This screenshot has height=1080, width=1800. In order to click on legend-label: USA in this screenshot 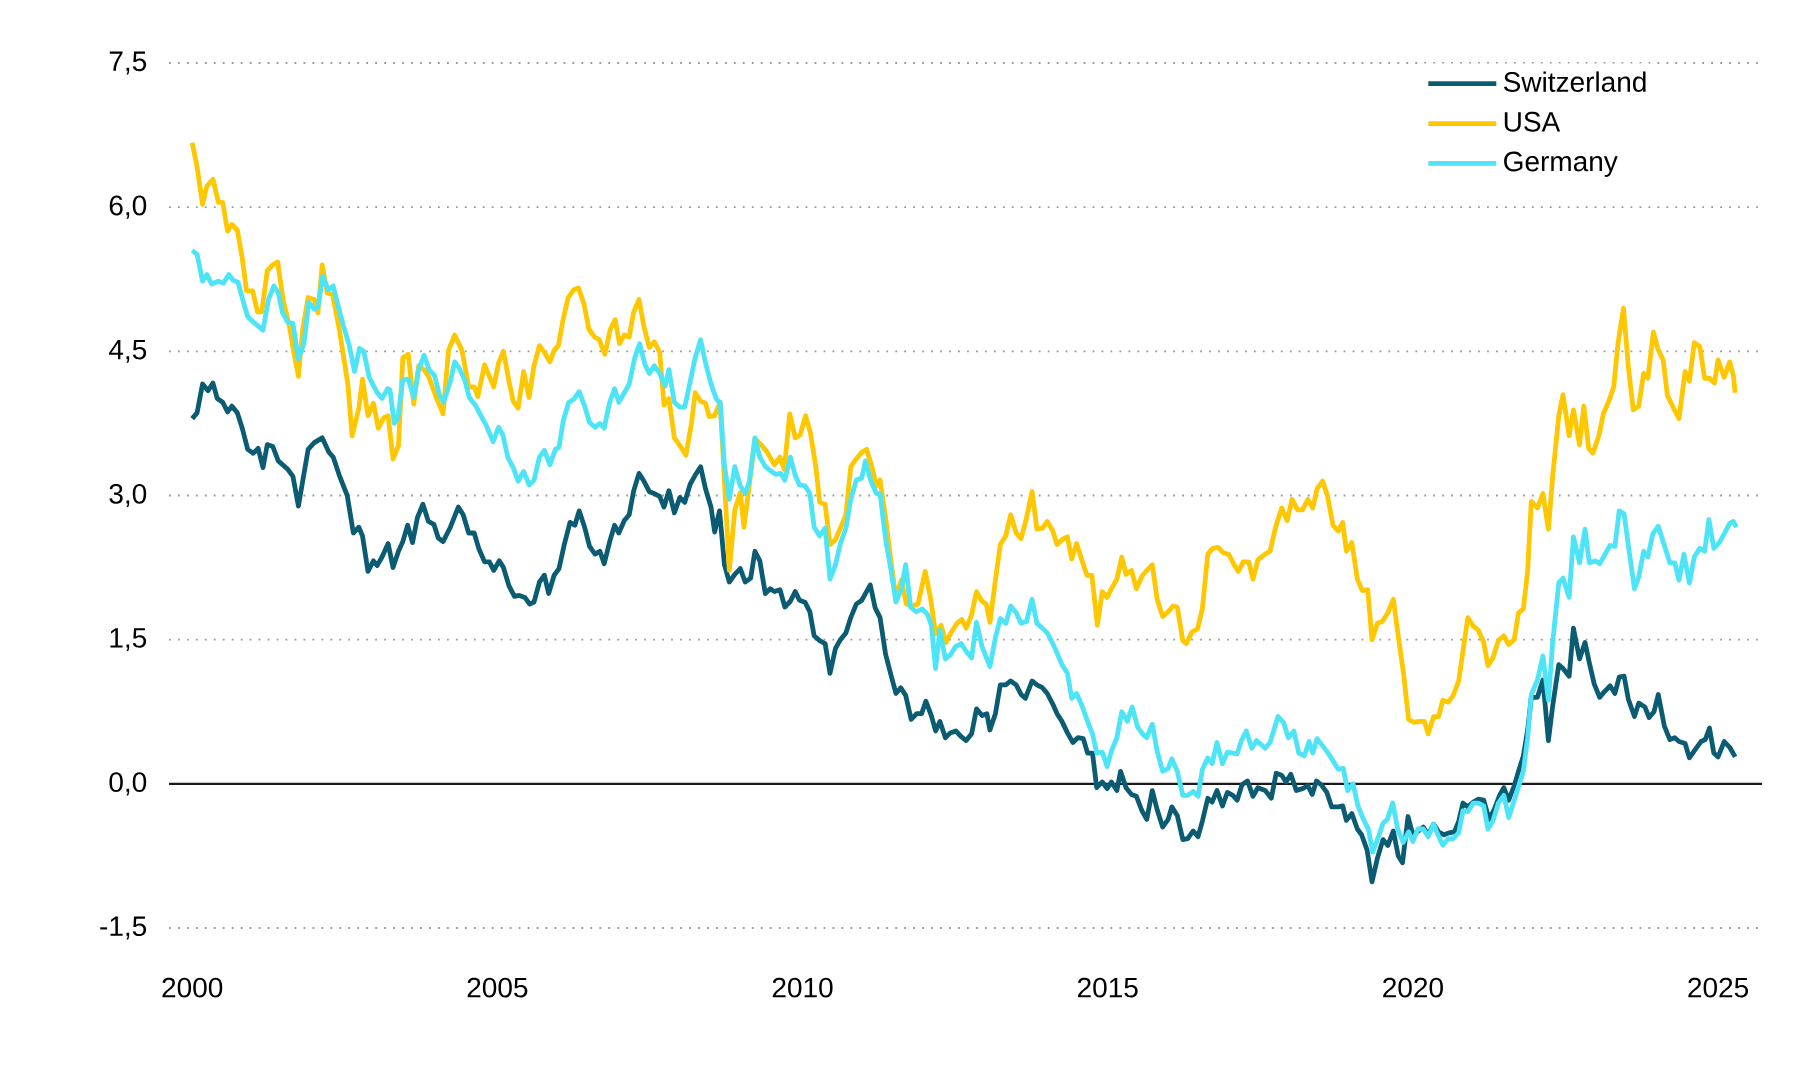, I will do `click(1532, 121)`.